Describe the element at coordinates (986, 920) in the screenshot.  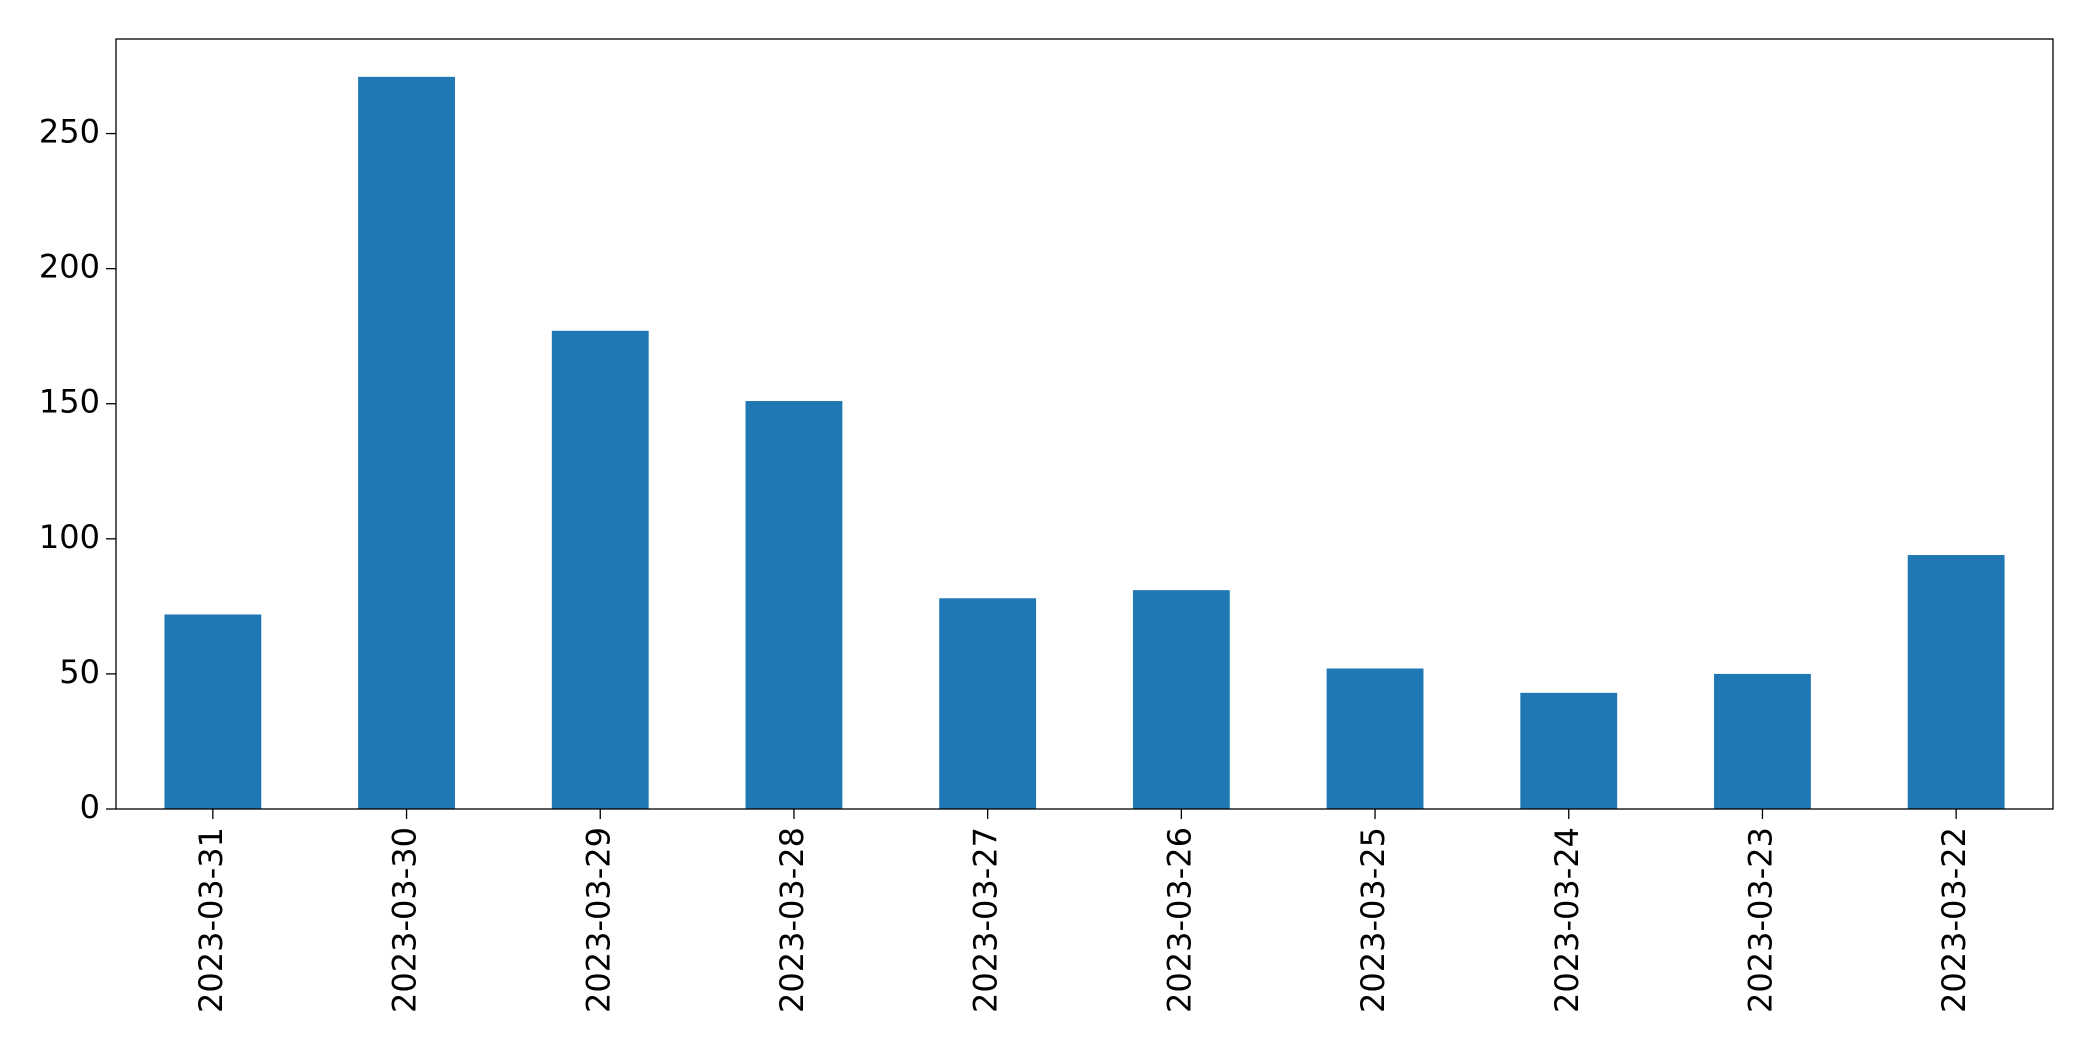
I see `x-tick-label: 2023-03-27` at that location.